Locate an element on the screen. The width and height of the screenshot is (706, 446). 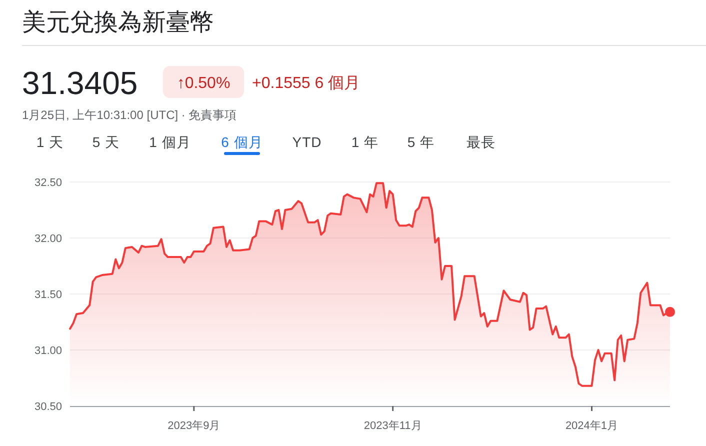
text: 5 天 is located at coordinates (106, 142).